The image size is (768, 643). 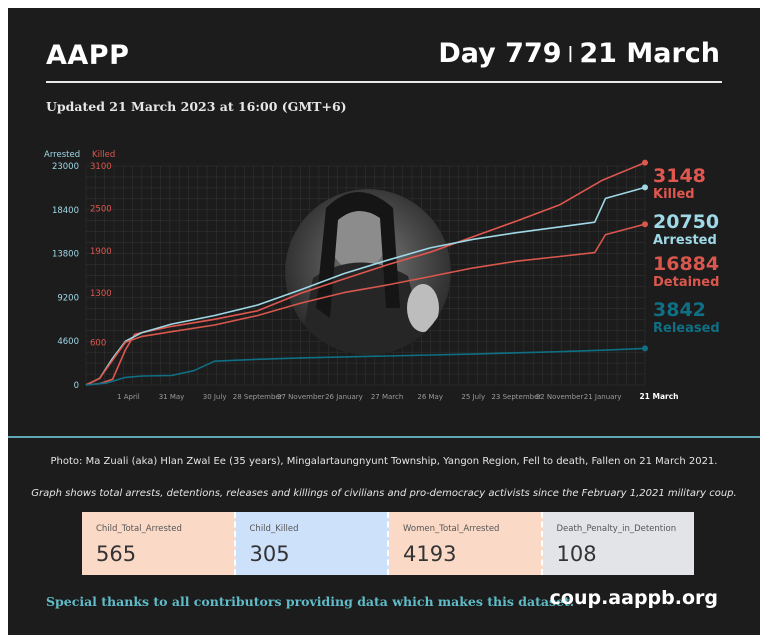 What do you see at coordinates (65, 211) in the screenshot?
I see `y-tick-left: 18400` at bounding box center [65, 211].